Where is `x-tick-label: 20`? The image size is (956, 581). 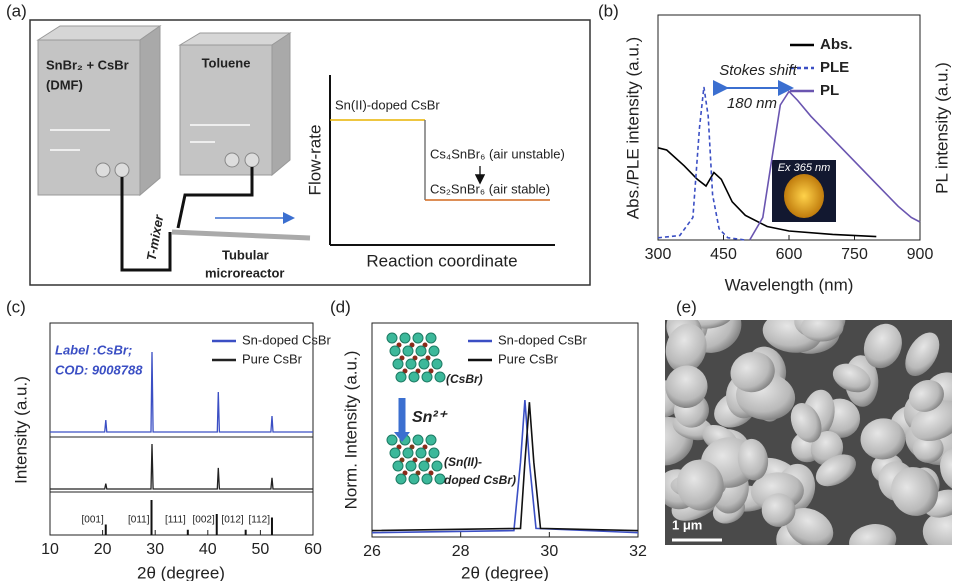 x-tick-label: 20 is located at coordinates (103, 549).